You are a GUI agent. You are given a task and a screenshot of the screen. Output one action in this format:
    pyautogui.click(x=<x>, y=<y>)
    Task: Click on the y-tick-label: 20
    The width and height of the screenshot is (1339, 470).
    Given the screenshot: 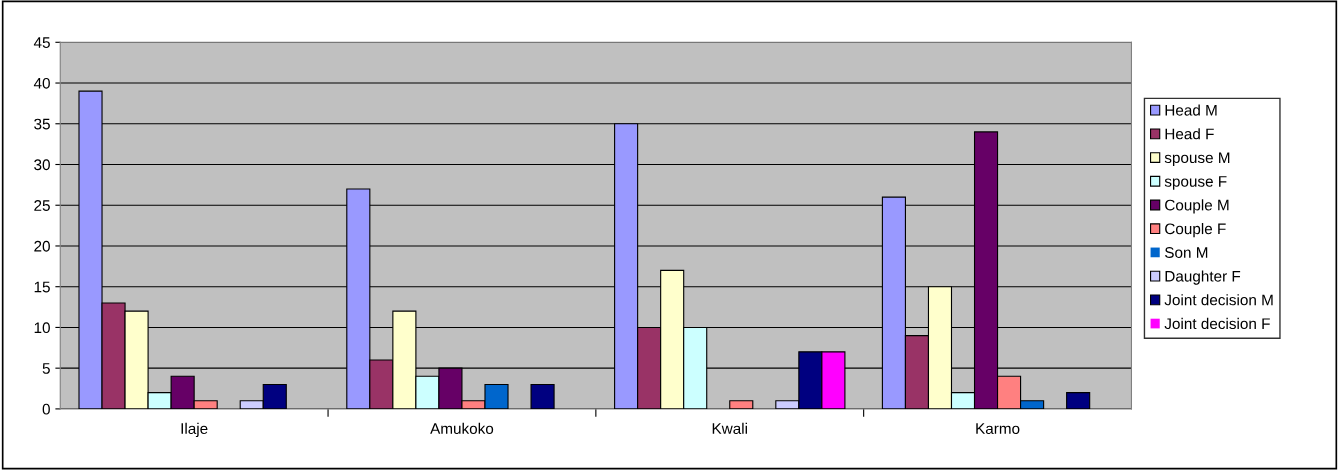 What is the action you would take?
    pyautogui.click(x=42, y=246)
    